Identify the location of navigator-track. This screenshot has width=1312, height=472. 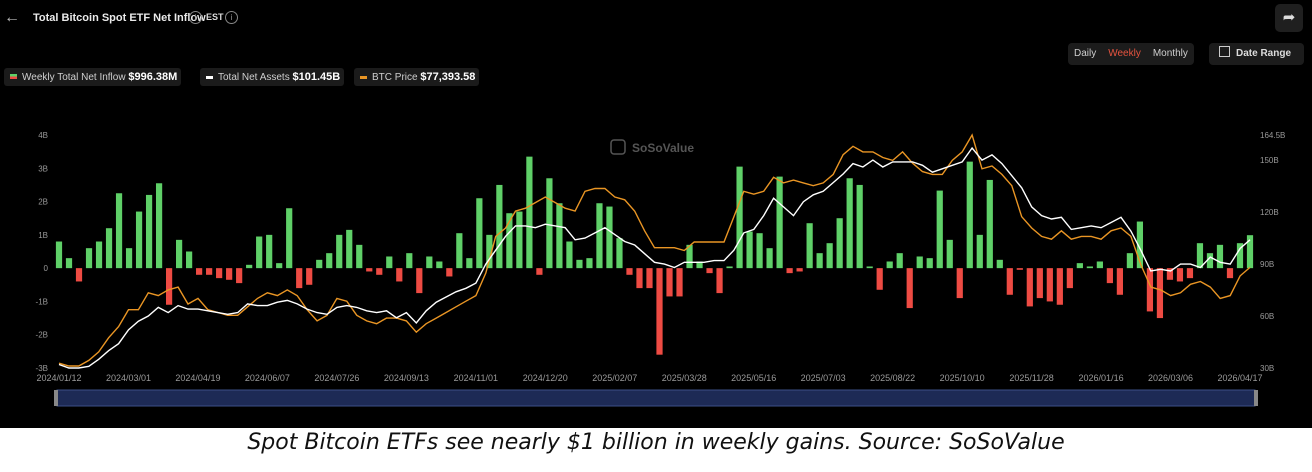
(656, 398).